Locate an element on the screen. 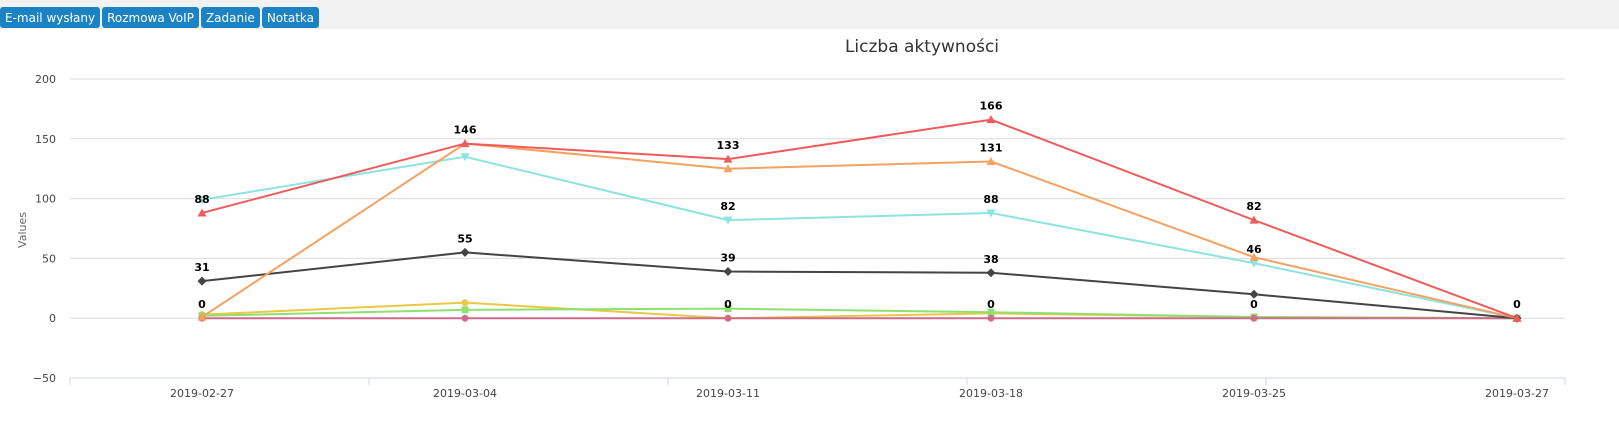 The height and width of the screenshot is (431, 1619). y-tick-label: 200 is located at coordinates (45, 79).